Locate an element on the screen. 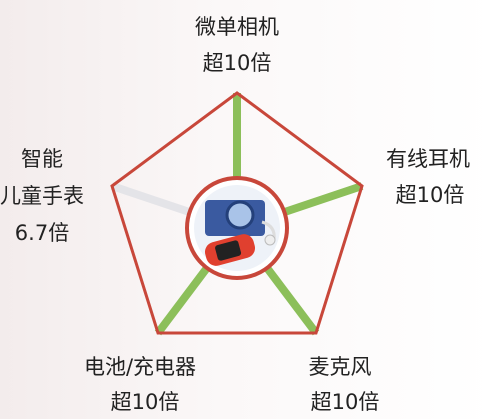 The width and height of the screenshot is (494, 419). node-label: 有线耳机 is located at coordinates (428, 159).